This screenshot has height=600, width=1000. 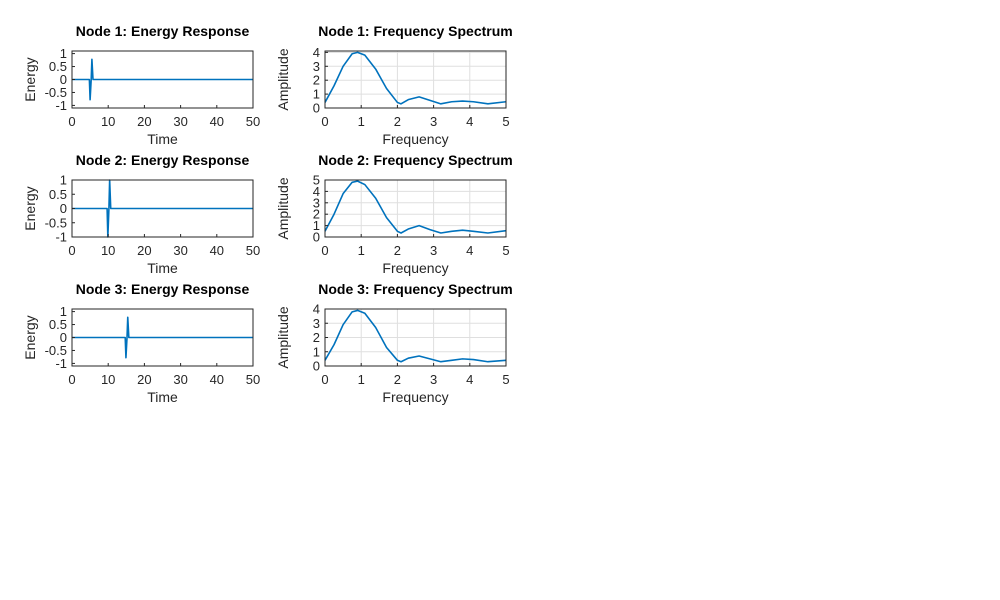 What do you see at coordinates (415, 289) in the screenshot?
I see `plot-title: Node 3: Frequency Spectrum` at bounding box center [415, 289].